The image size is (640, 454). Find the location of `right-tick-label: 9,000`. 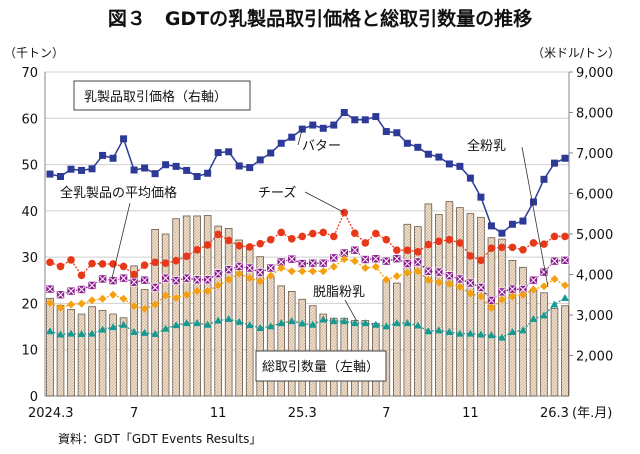

right-tick-label: 9,000 is located at coordinates (594, 73).